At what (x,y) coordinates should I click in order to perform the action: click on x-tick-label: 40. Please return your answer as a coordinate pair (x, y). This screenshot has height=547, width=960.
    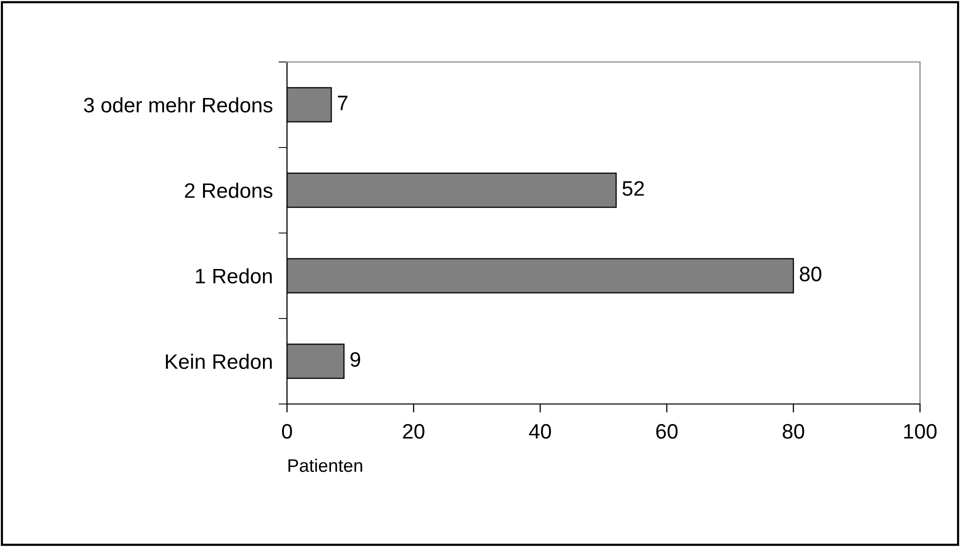
    Looking at the image, I should click on (540, 431).